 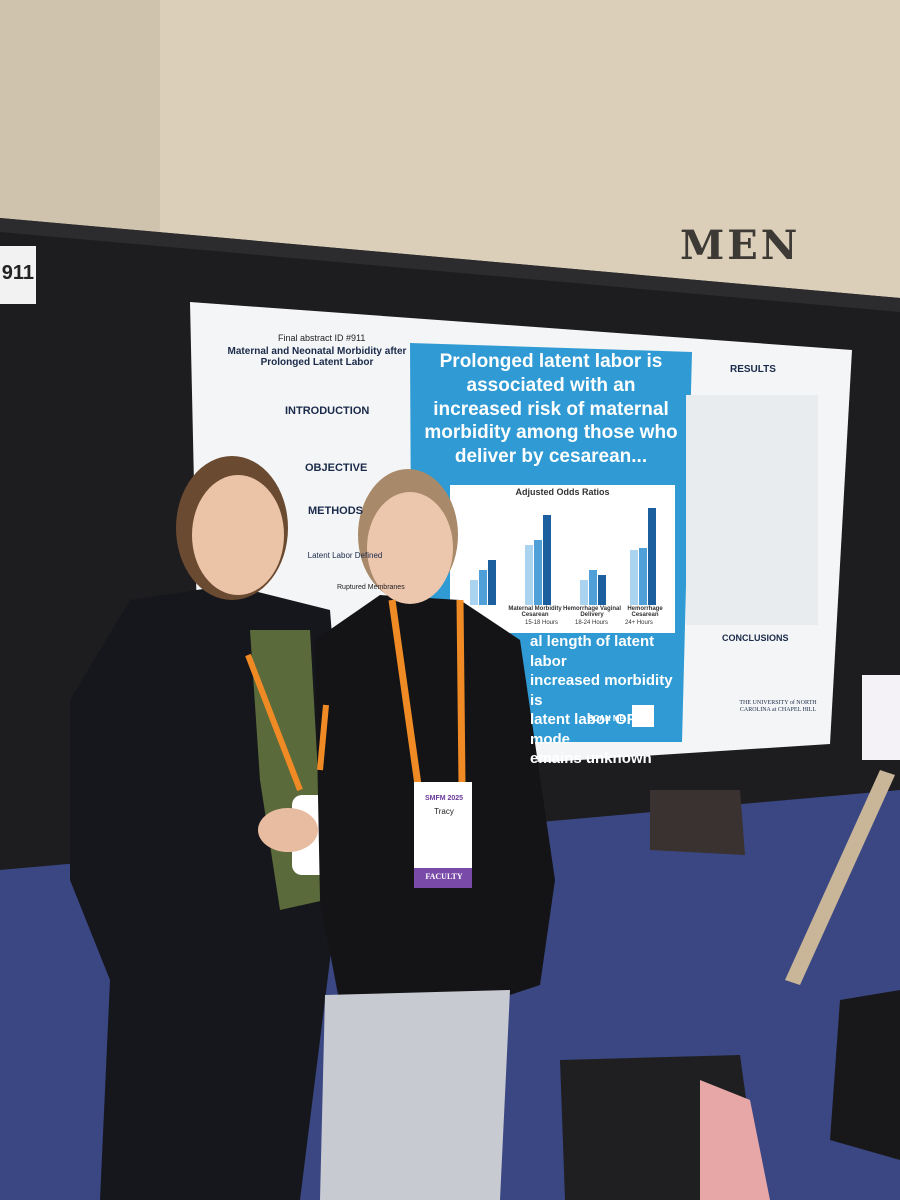 What do you see at coordinates (274, 722) in the screenshot?
I see `lanyard-left` at bounding box center [274, 722].